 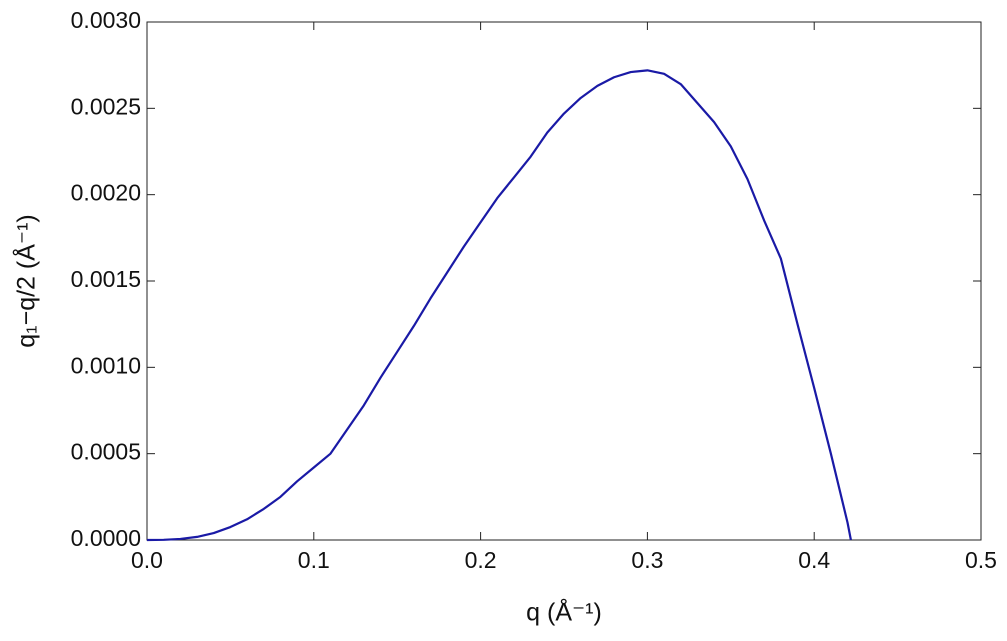 I want to click on x-tick-label: 0.4, so click(x=814, y=560).